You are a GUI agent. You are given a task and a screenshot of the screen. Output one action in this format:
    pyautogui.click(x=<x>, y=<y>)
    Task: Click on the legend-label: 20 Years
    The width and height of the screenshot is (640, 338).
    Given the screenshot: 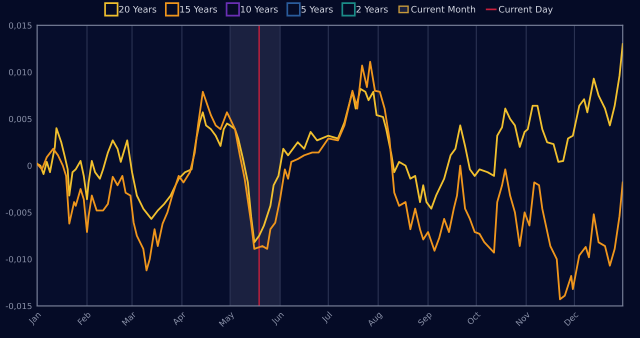 What is the action you would take?
    pyautogui.click(x=137, y=9)
    